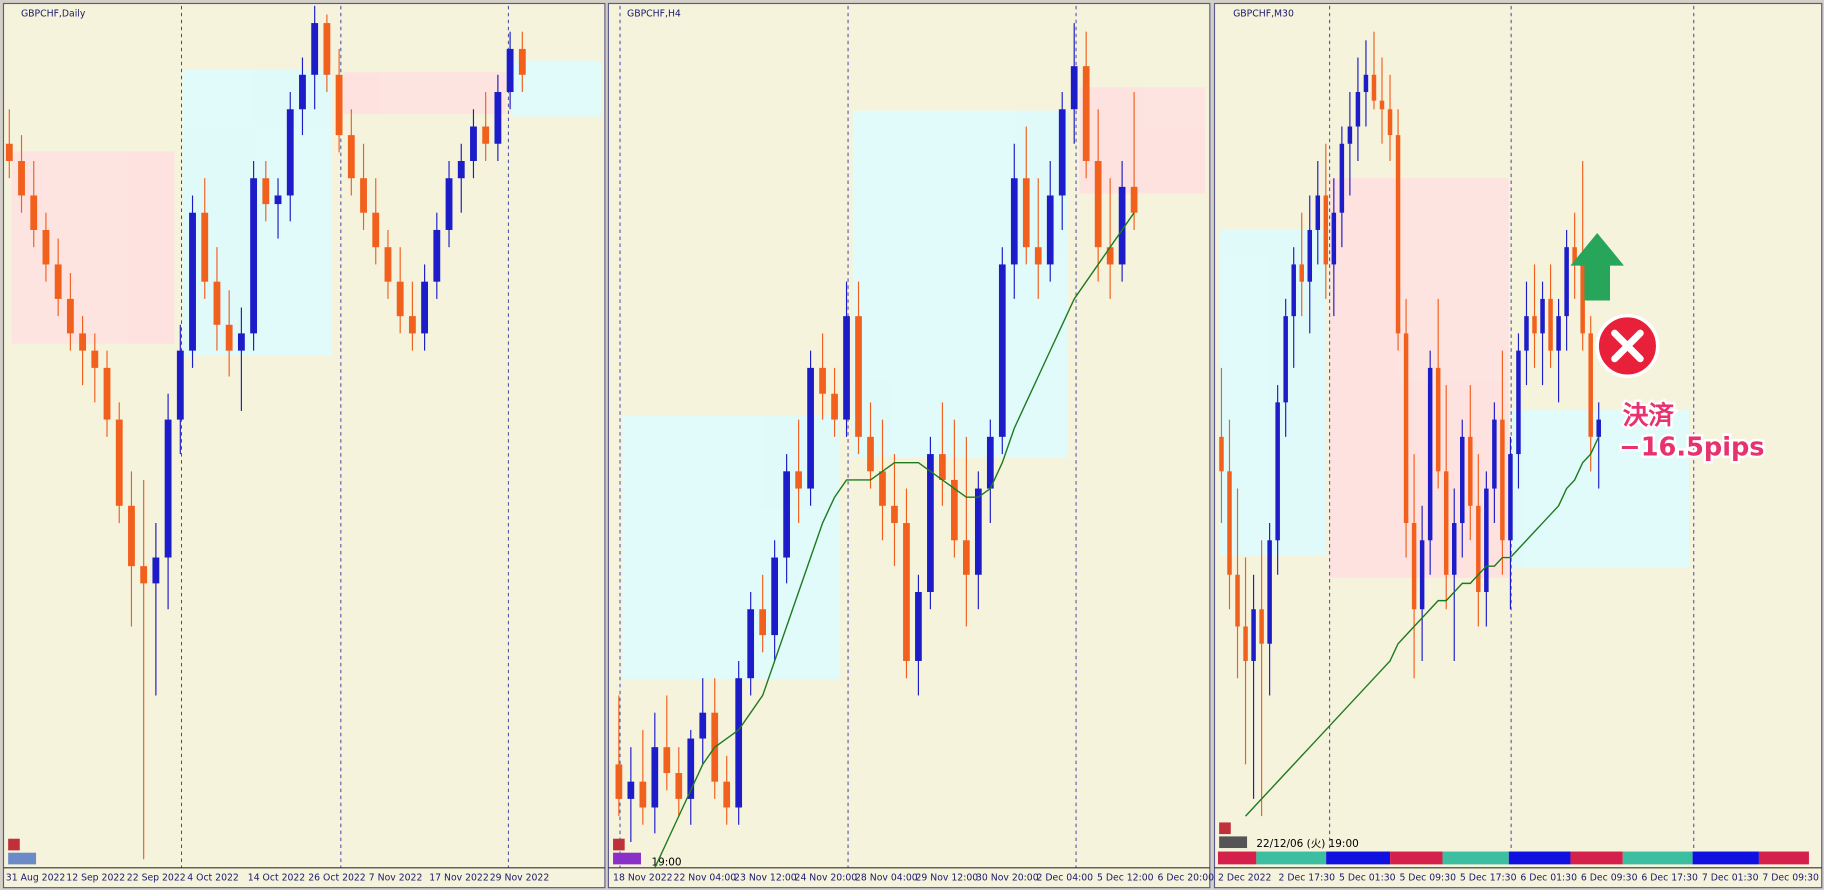 The image size is (1824, 890). I want to click on buttons, so click(628, 843).